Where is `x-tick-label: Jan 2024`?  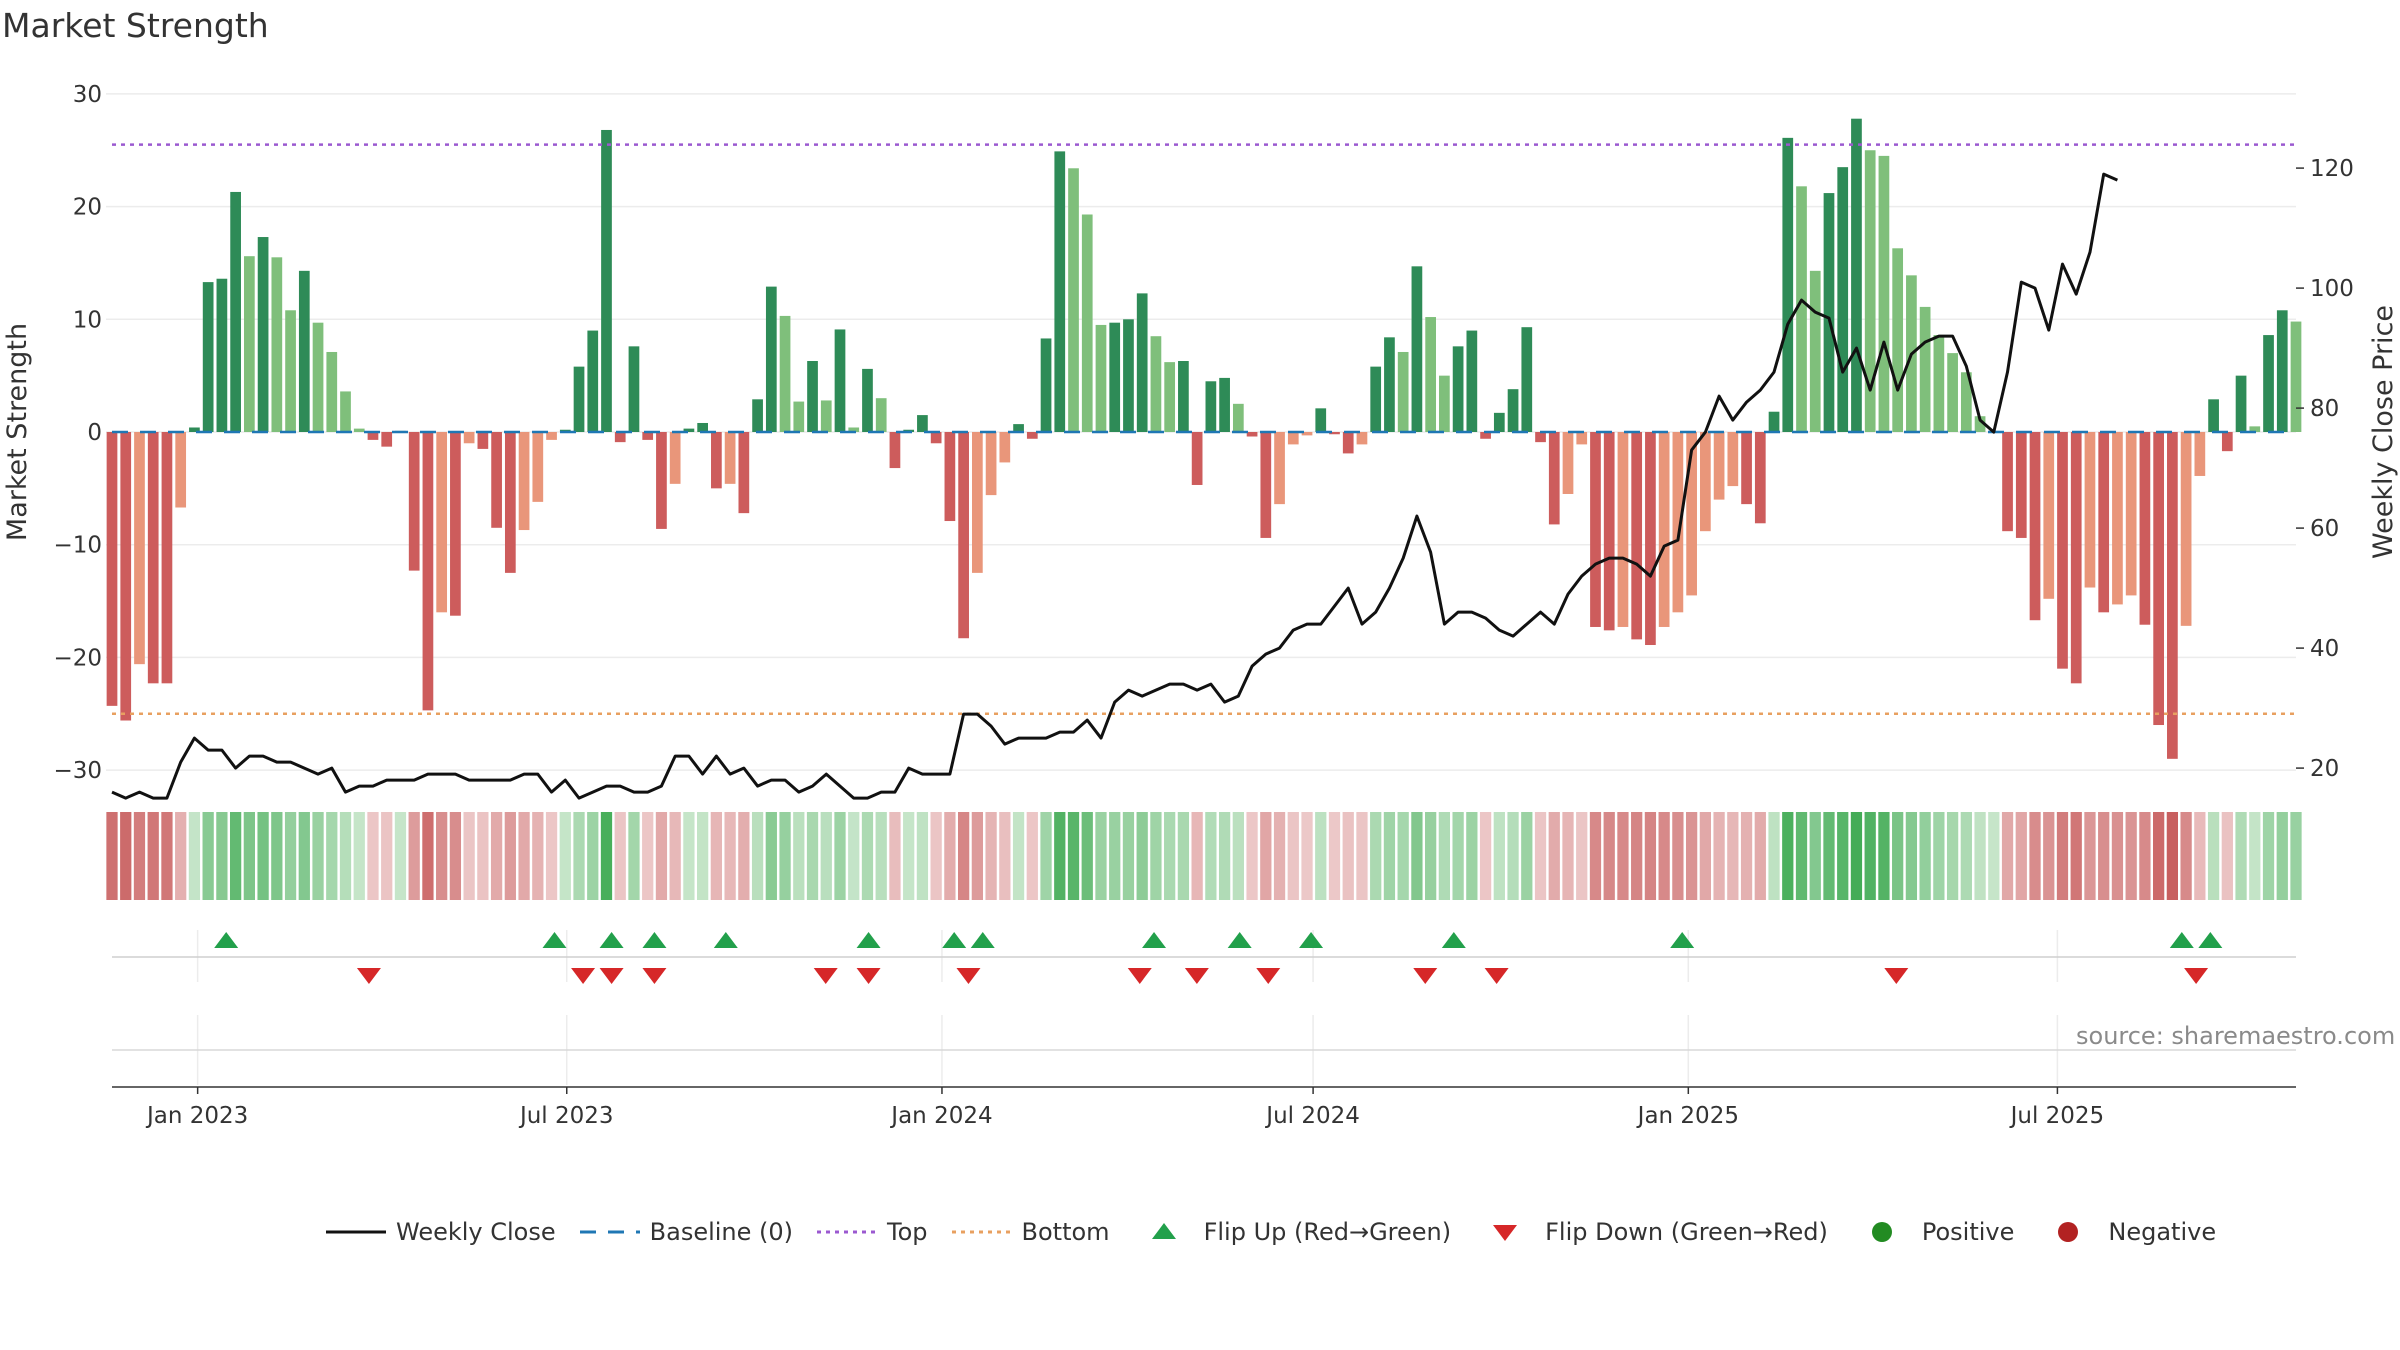
x-tick-label: Jan 2024 is located at coordinates (940, 1116).